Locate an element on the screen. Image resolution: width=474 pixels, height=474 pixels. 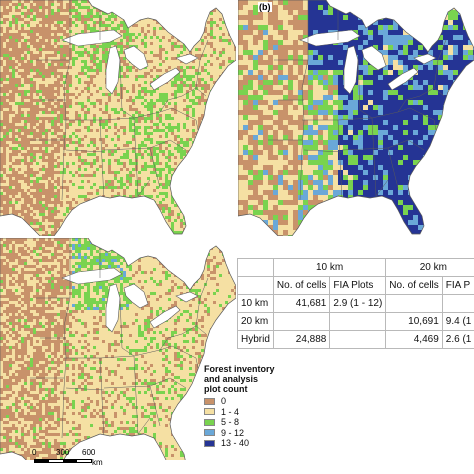
table-row-label: Hybrid is located at coordinates (255, 339).